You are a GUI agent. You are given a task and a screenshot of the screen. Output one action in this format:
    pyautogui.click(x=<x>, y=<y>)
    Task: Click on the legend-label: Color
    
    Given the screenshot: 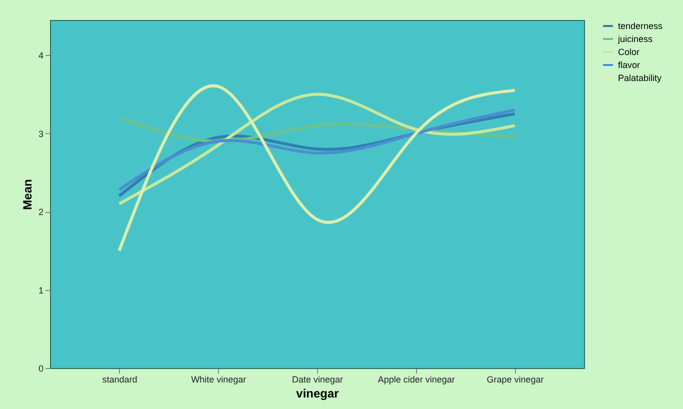 What is the action you would take?
    pyautogui.click(x=629, y=52)
    